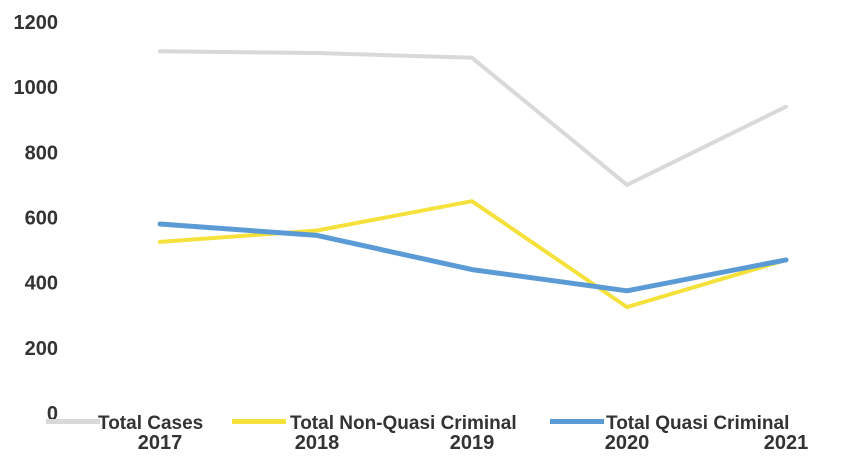 The height and width of the screenshot is (458, 854). What do you see at coordinates (627, 442) in the screenshot?
I see `x-tick-label: 2020` at bounding box center [627, 442].